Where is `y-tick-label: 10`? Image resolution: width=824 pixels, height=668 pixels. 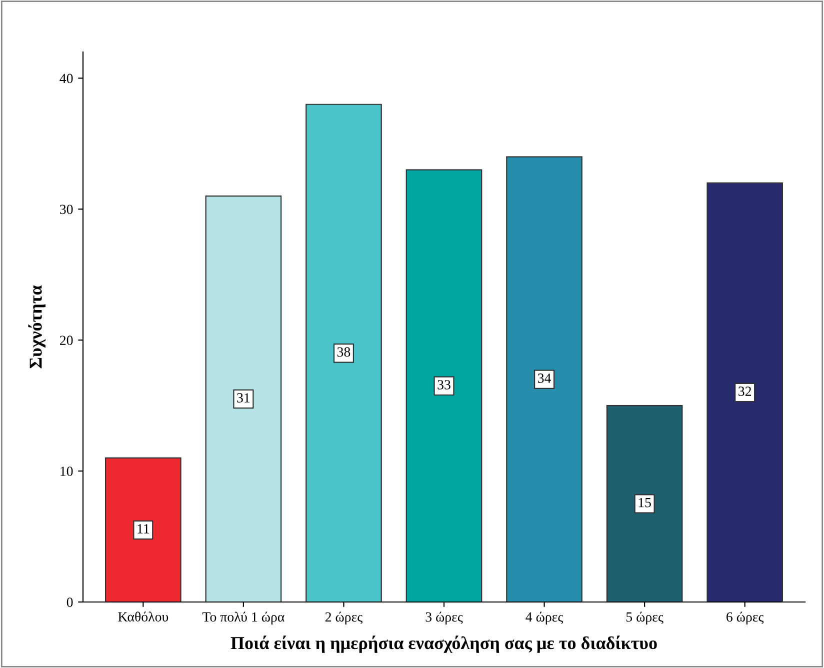 y-tick-label: 10 is located at coordinates (66, 471).